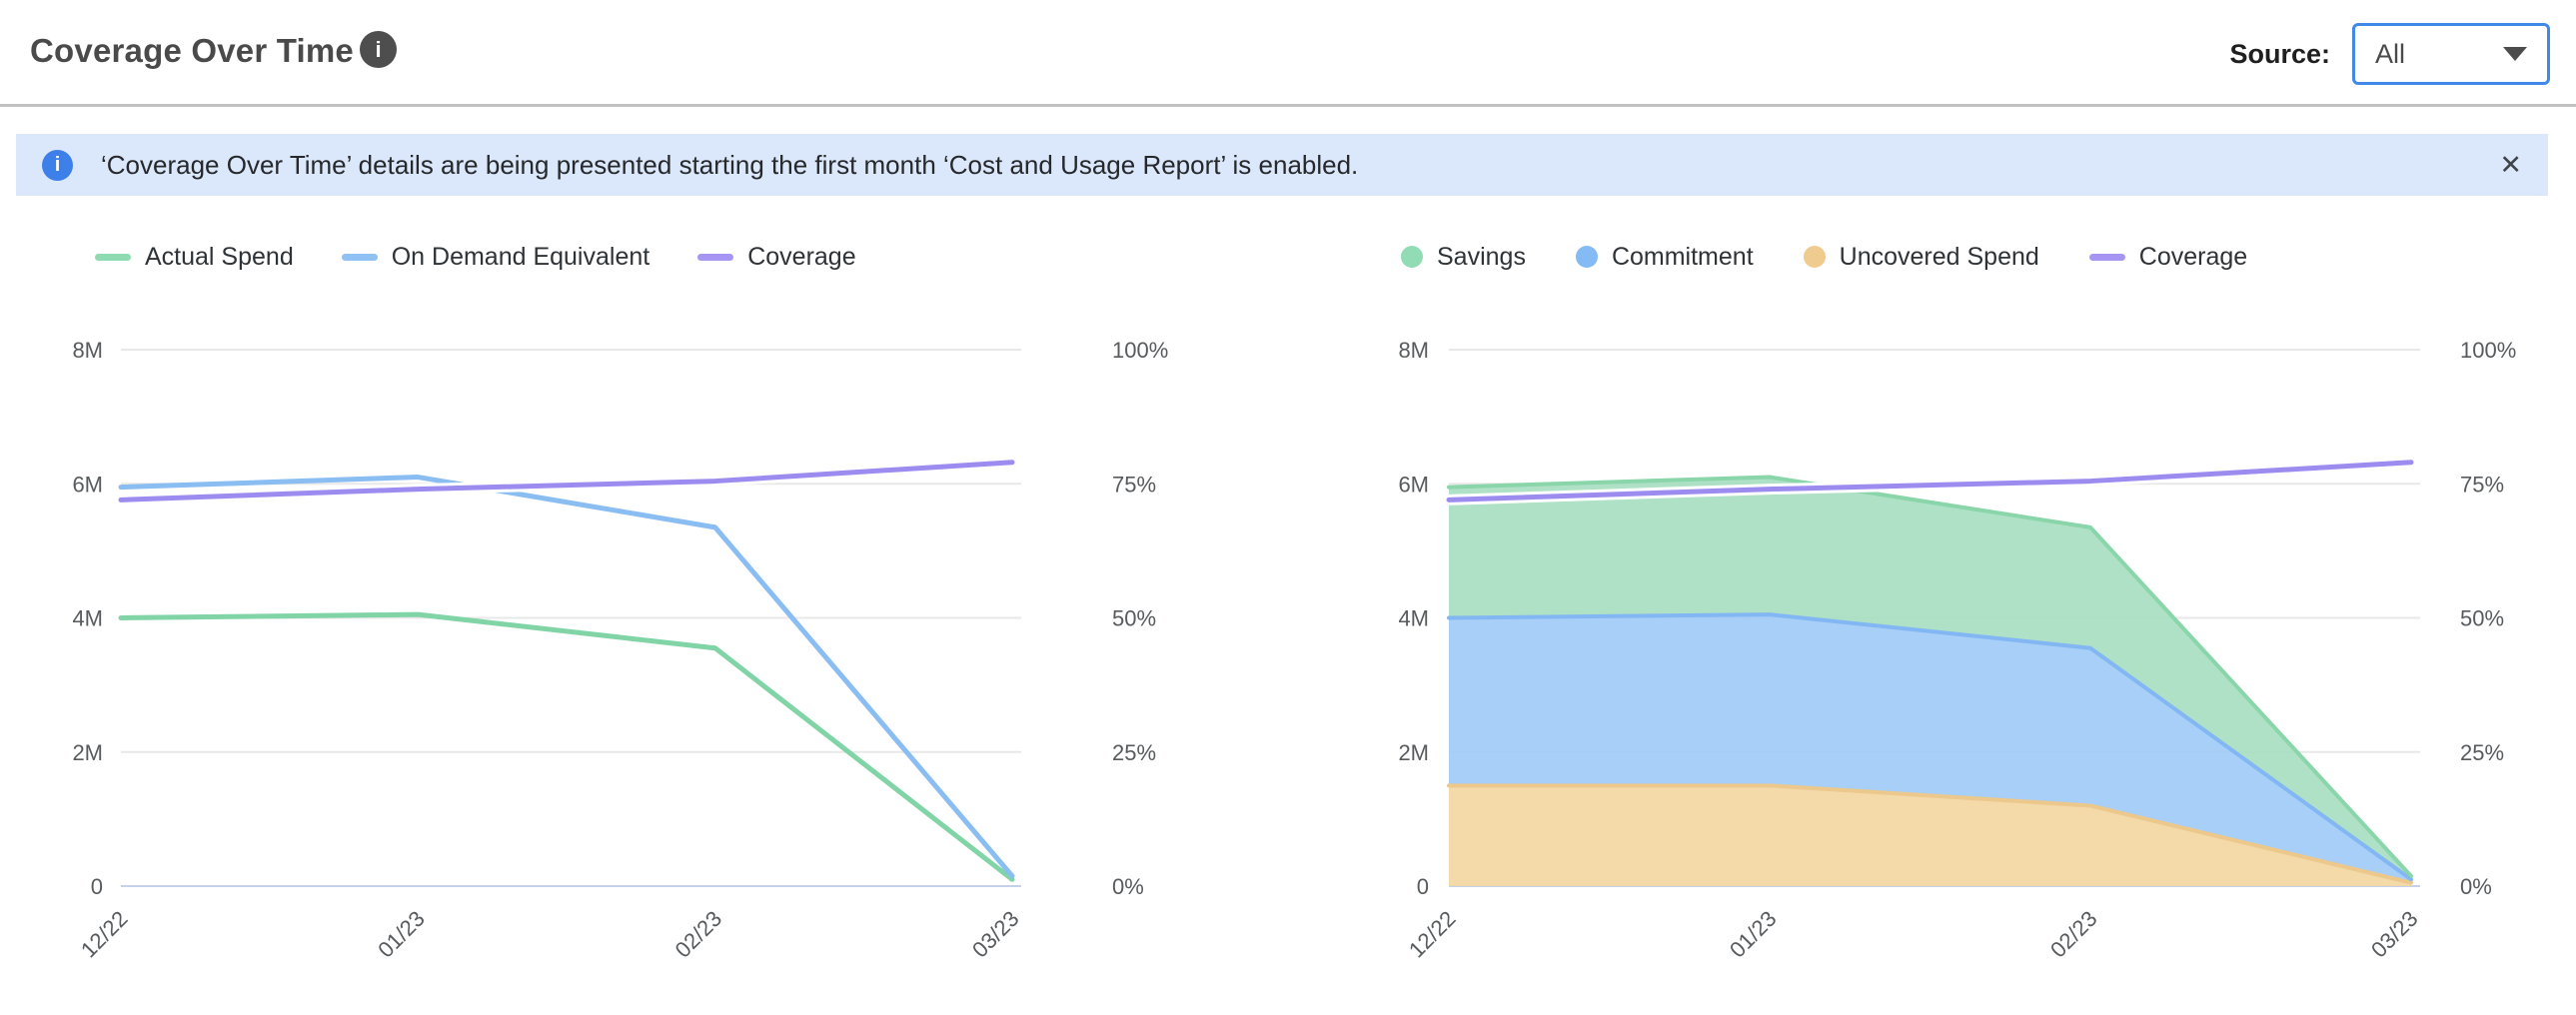  What do you see at coordinates (2279, 53) in the screenshot?
I see `source-label: Source:` at bounding box center [2279, 53].